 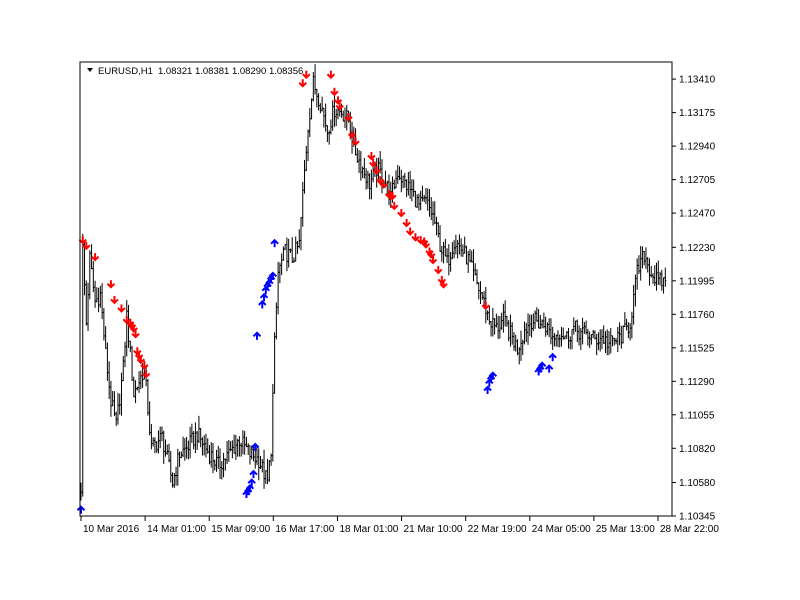 I want to click on y-tick-label: 1.13410, so click(x=697, y=80).